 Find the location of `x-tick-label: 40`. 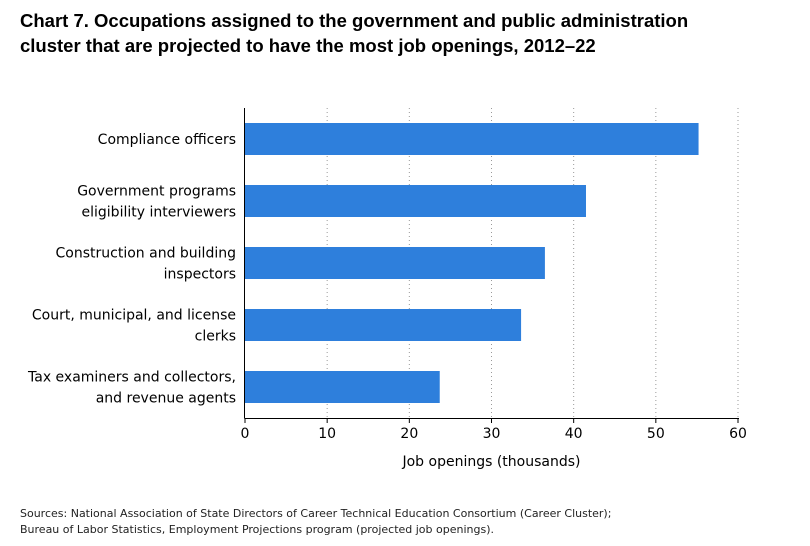

x-tick-label: 40 is located at coordinates (574, 434).